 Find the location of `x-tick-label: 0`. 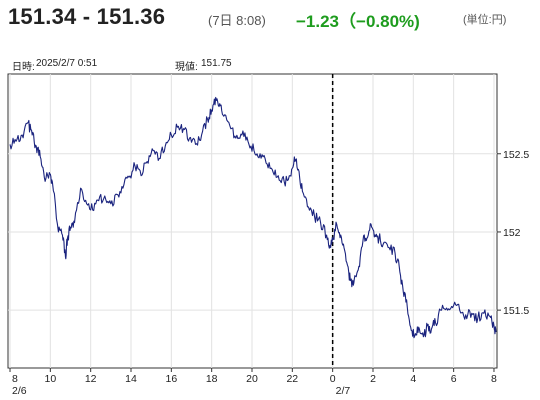

x-tick-label: 0 is located at coordinates (333, 379).